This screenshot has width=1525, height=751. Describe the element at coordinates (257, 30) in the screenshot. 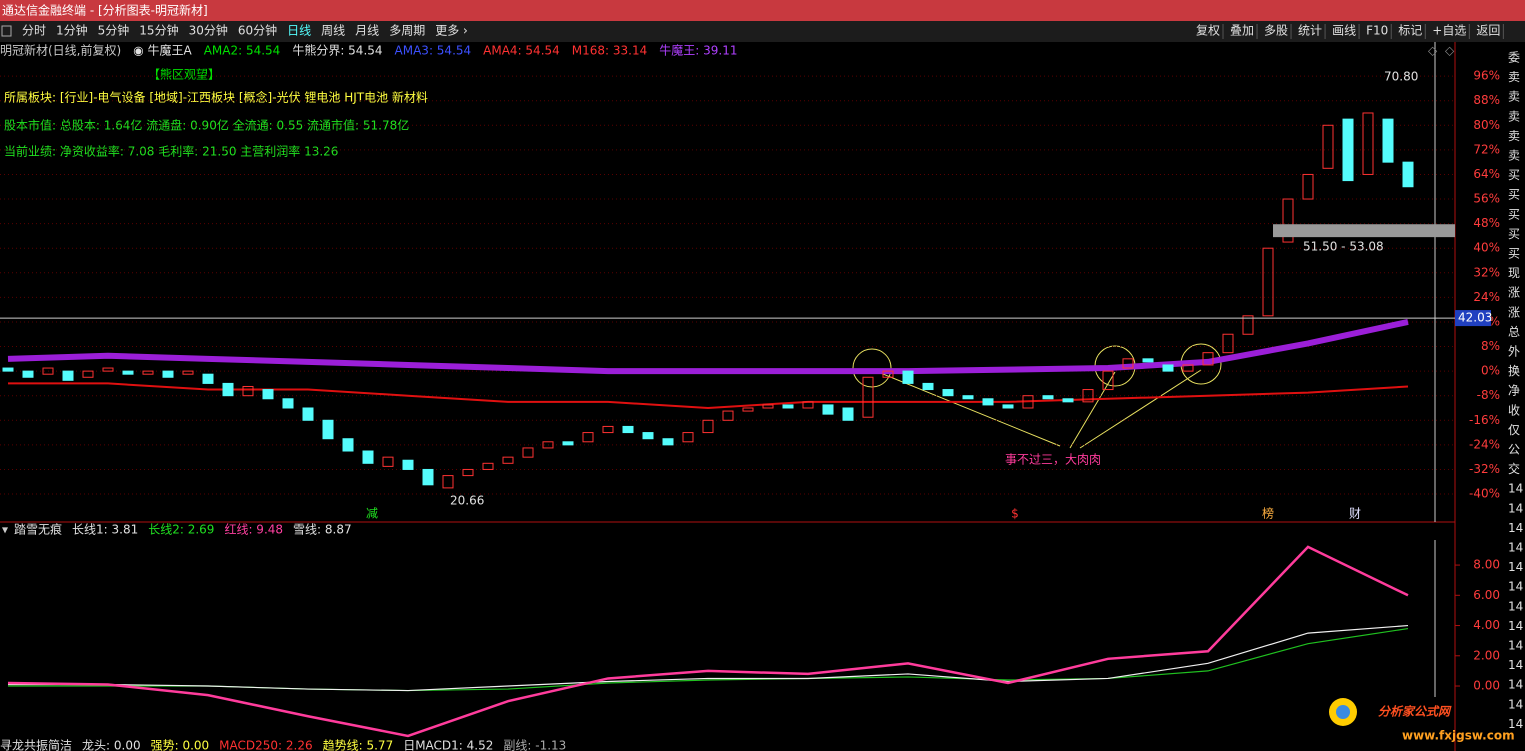

I see `period-tab: 60分钟` at that location.